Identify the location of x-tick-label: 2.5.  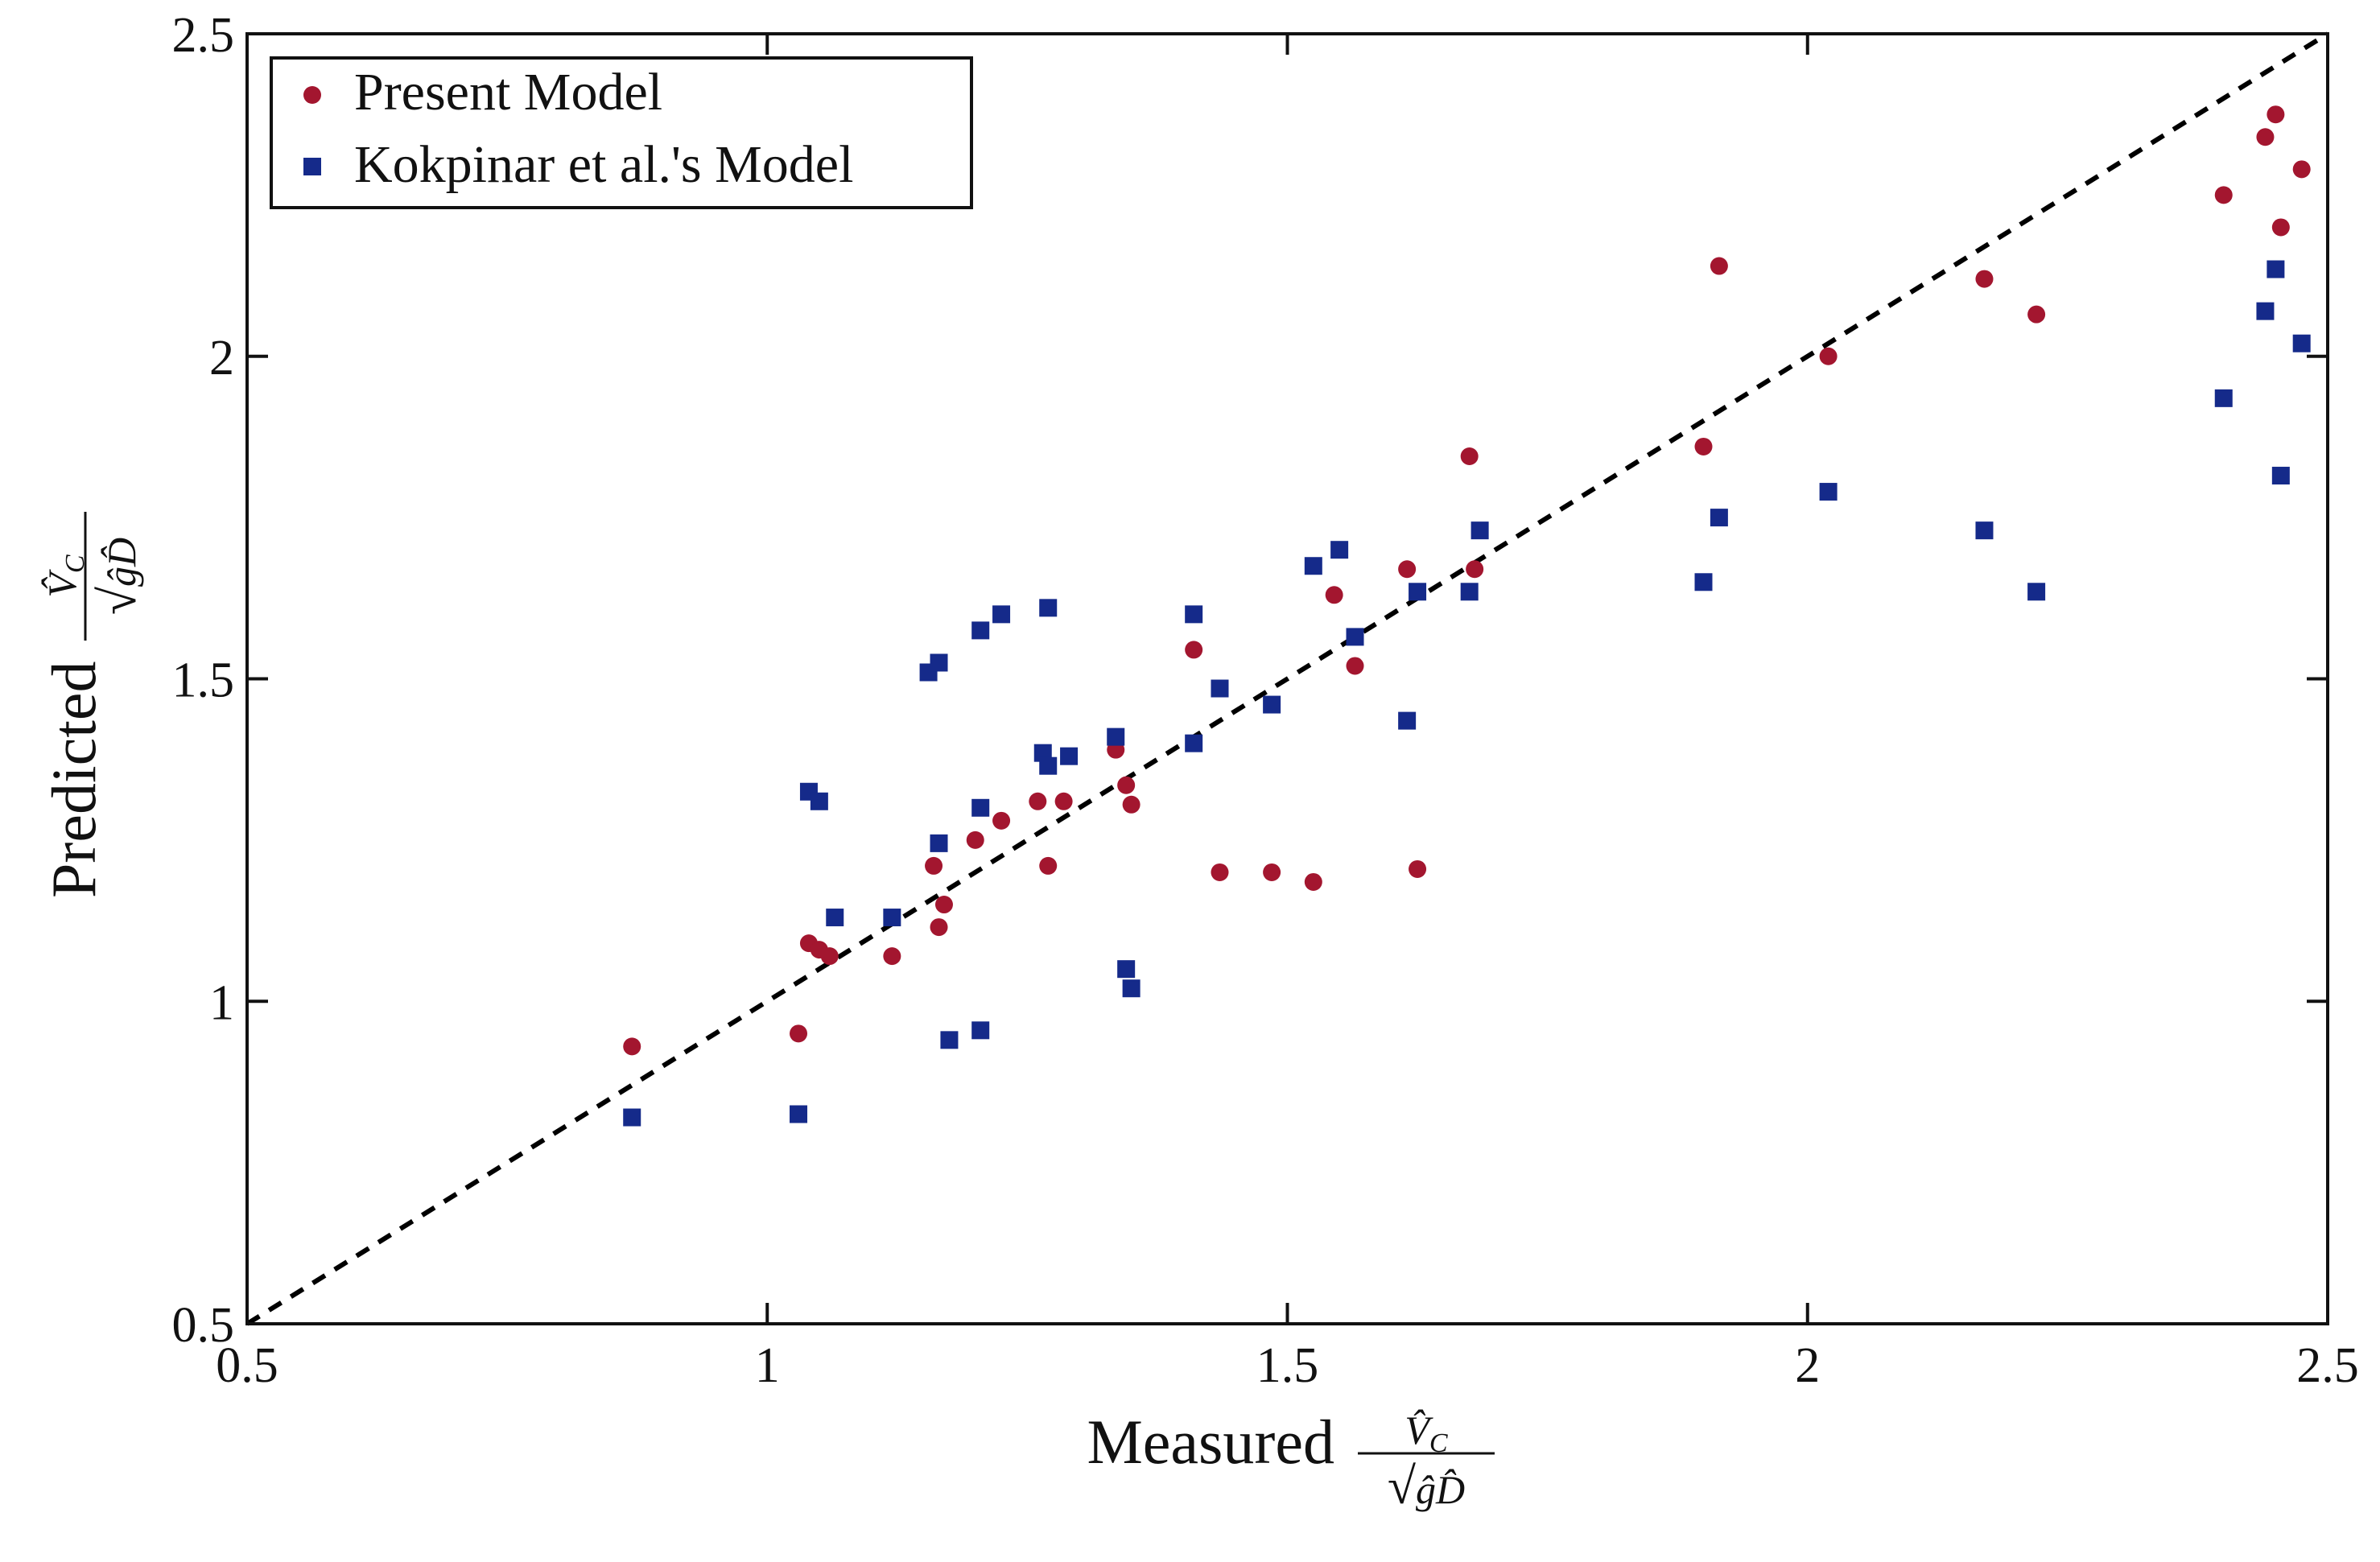
(2327, 1365).